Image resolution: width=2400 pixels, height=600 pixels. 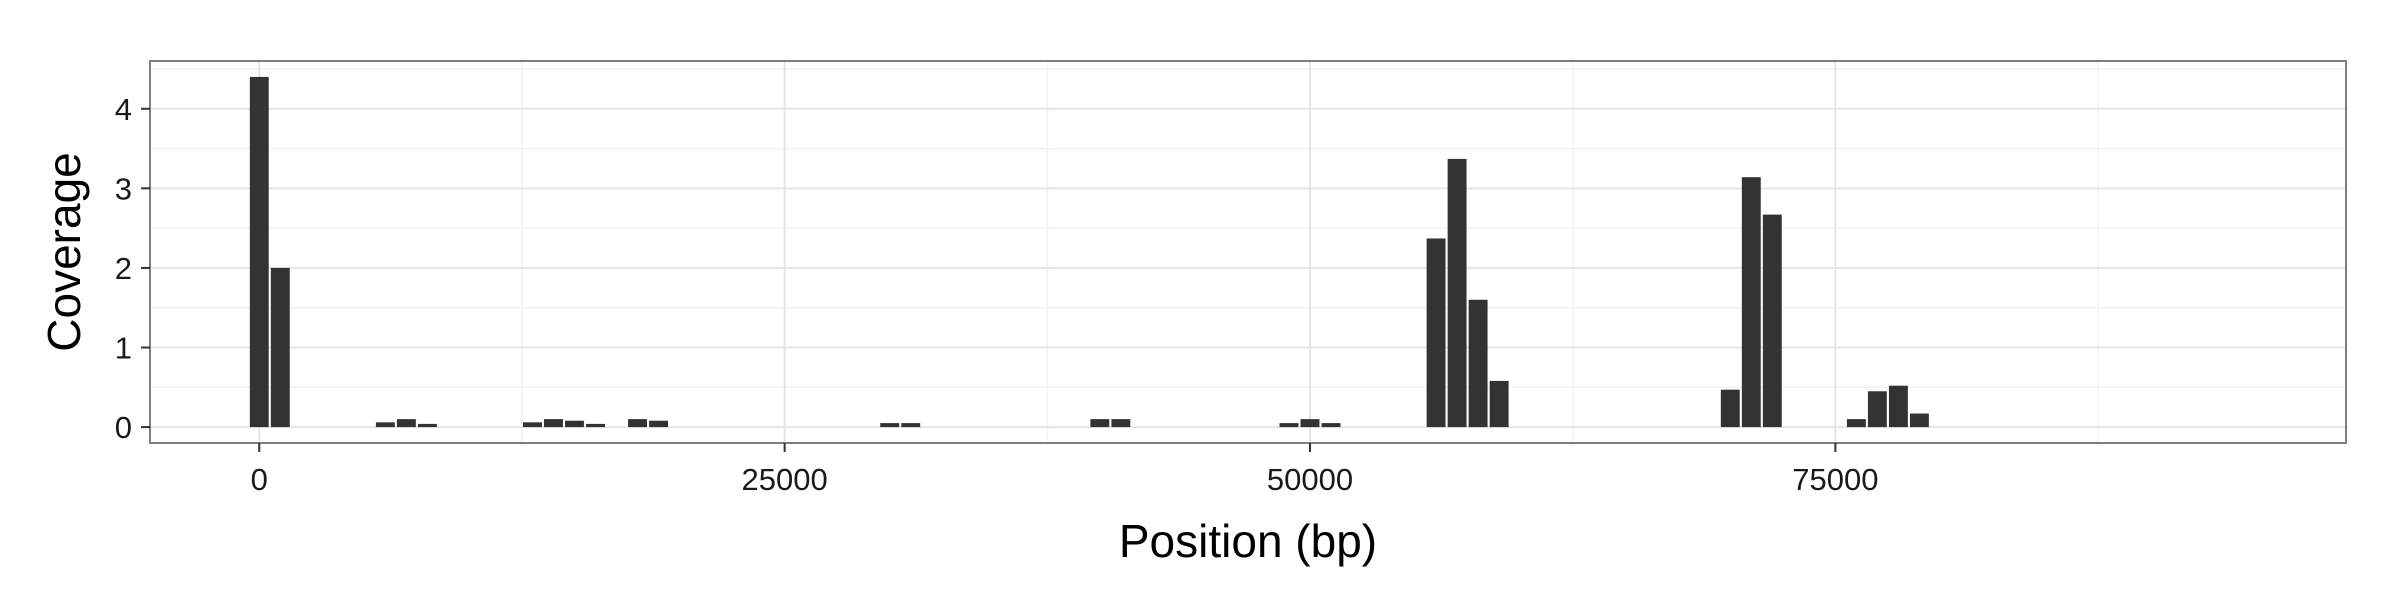 I want to click on y-tick-label: 2, so click(x=123, y=268).